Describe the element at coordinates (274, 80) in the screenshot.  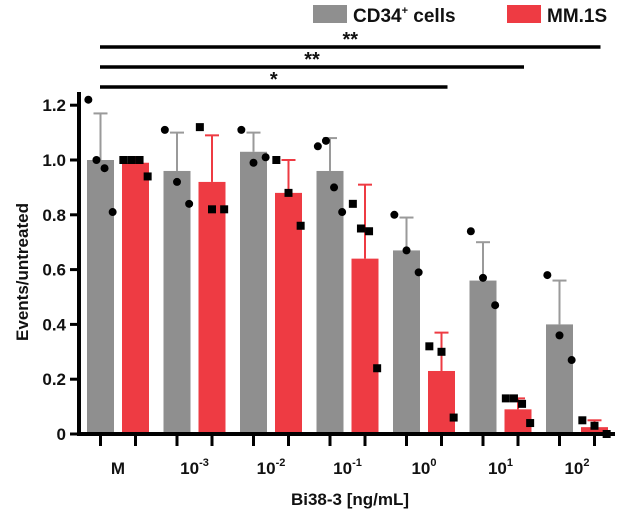
I see `significance-label: *` at that location.